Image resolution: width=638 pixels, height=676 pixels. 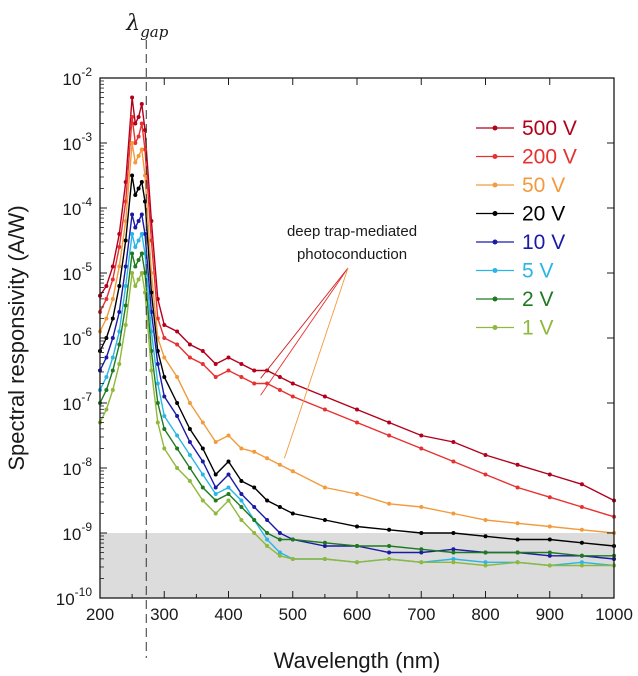 I want to click on y-tick-label: 10⁻⁴, so click(x=77, y=207).